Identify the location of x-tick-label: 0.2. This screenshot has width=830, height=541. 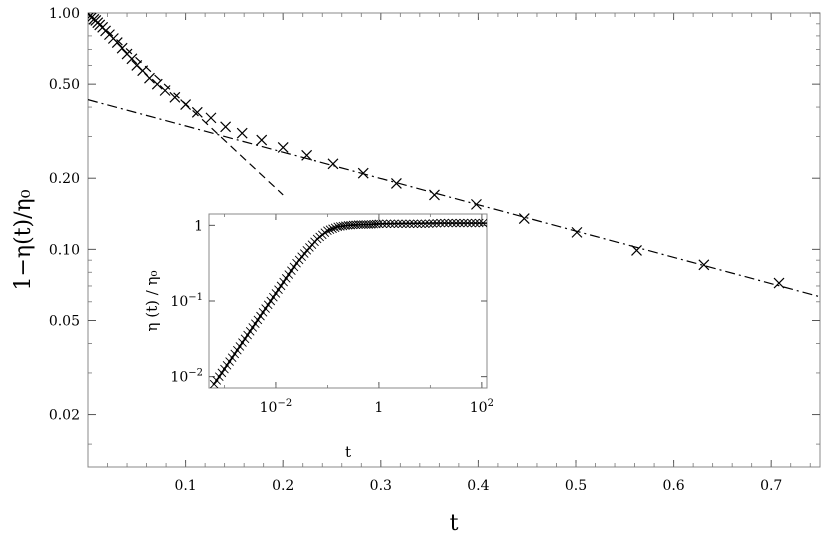
(283, 486).